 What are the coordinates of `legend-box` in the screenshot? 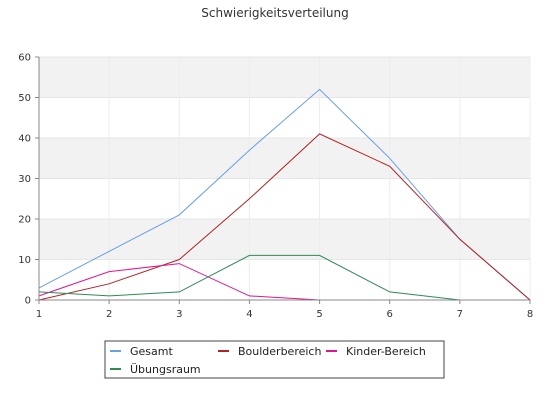 It's located at (274, 359).